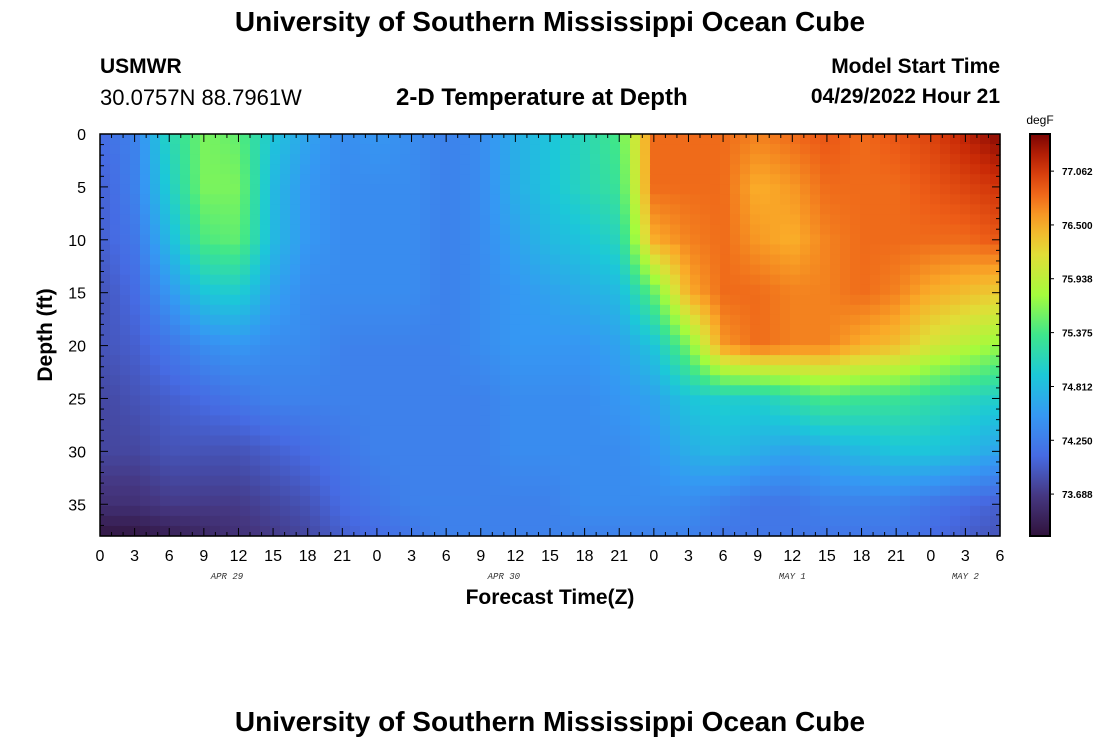 This screenshot has width=1100, height=750. I want to click on y-tick-label: 25, so click(77, 399).